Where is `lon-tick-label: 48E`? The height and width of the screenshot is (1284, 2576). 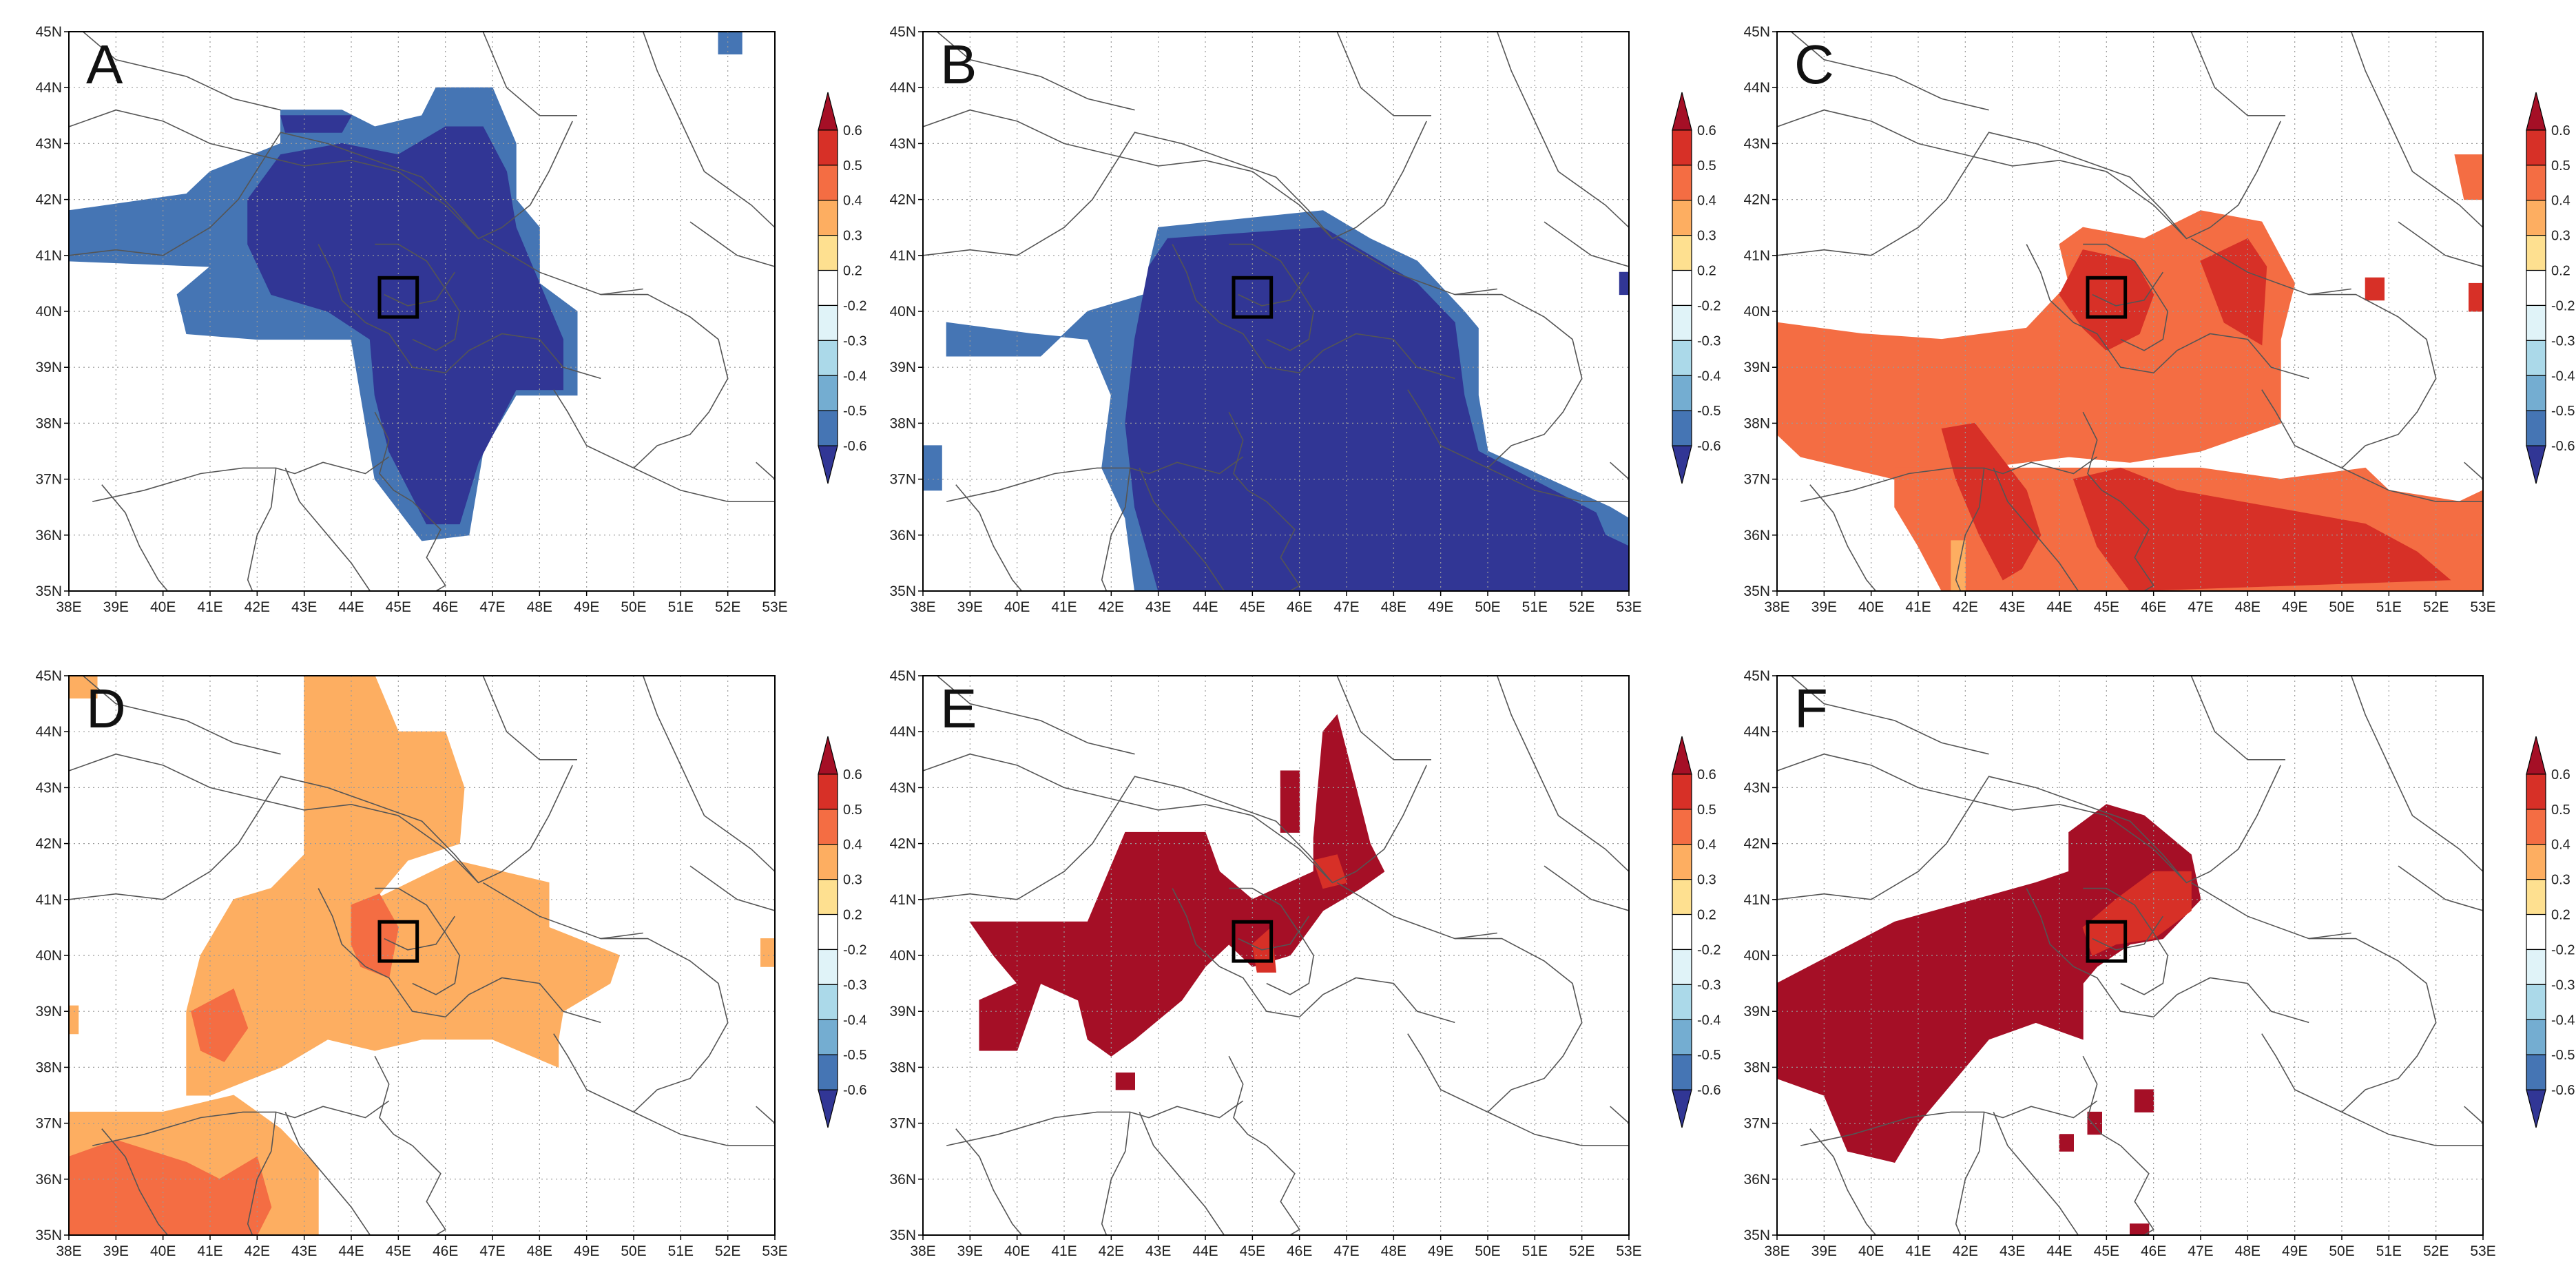
lon-tick-label: 48E is located at coordinates (1393, 1251).